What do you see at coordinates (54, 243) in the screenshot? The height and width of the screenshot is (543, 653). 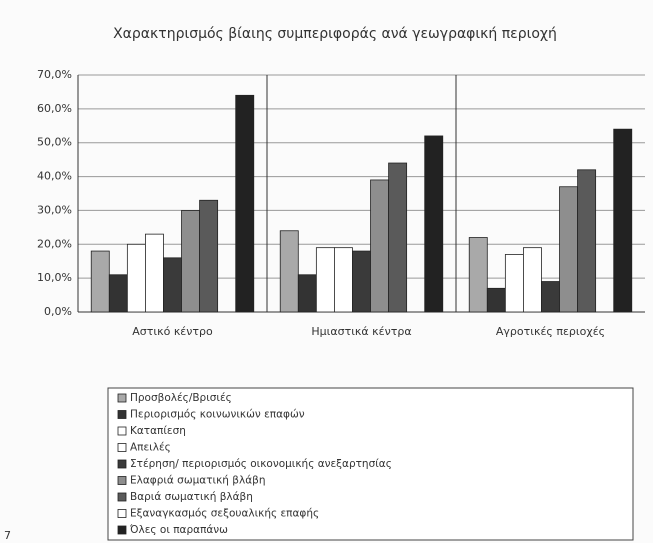 I see `y-tick-label: 20,0%` at bounding box center [54, 243].